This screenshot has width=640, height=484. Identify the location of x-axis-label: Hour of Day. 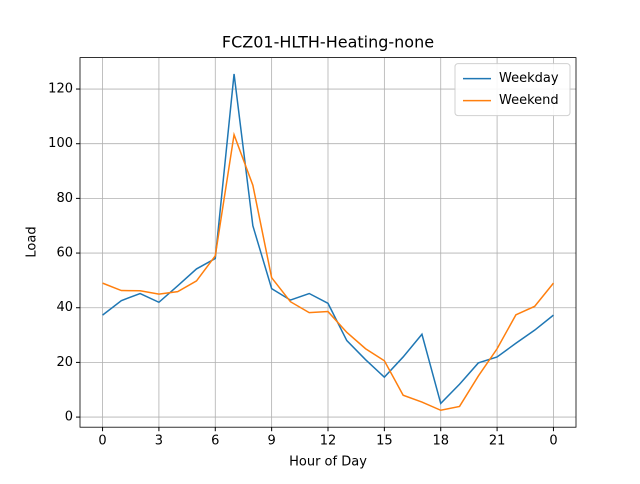
(328, 462).